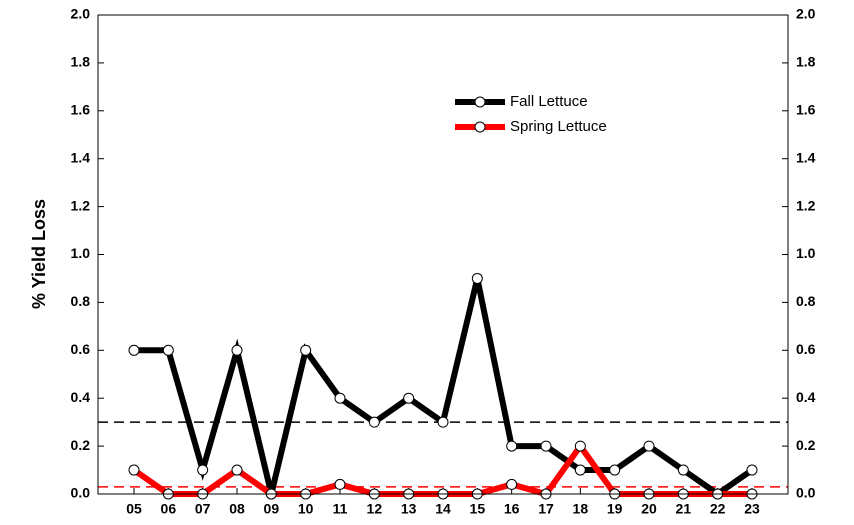  Describe the element at coordinates (806, 349) in the screenshot. I see `y2-tick-label: 0.6` at that location.